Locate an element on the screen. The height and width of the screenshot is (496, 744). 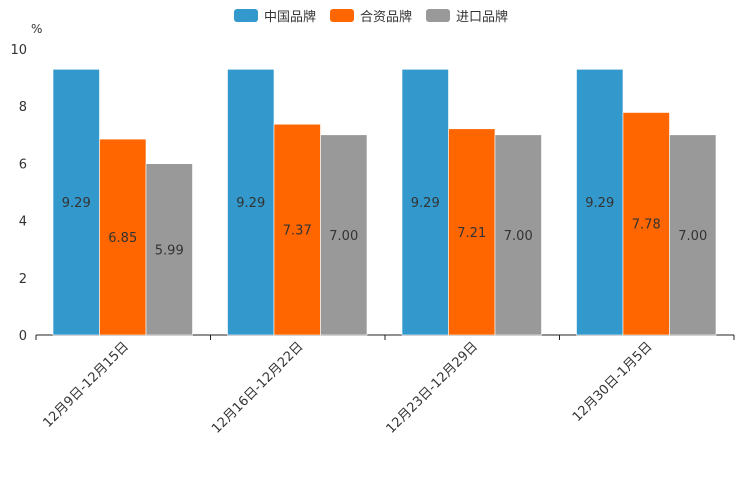
chart-legend: 中国品牌 合资品牌 进口品牌 is located at coordinates (371, 15).